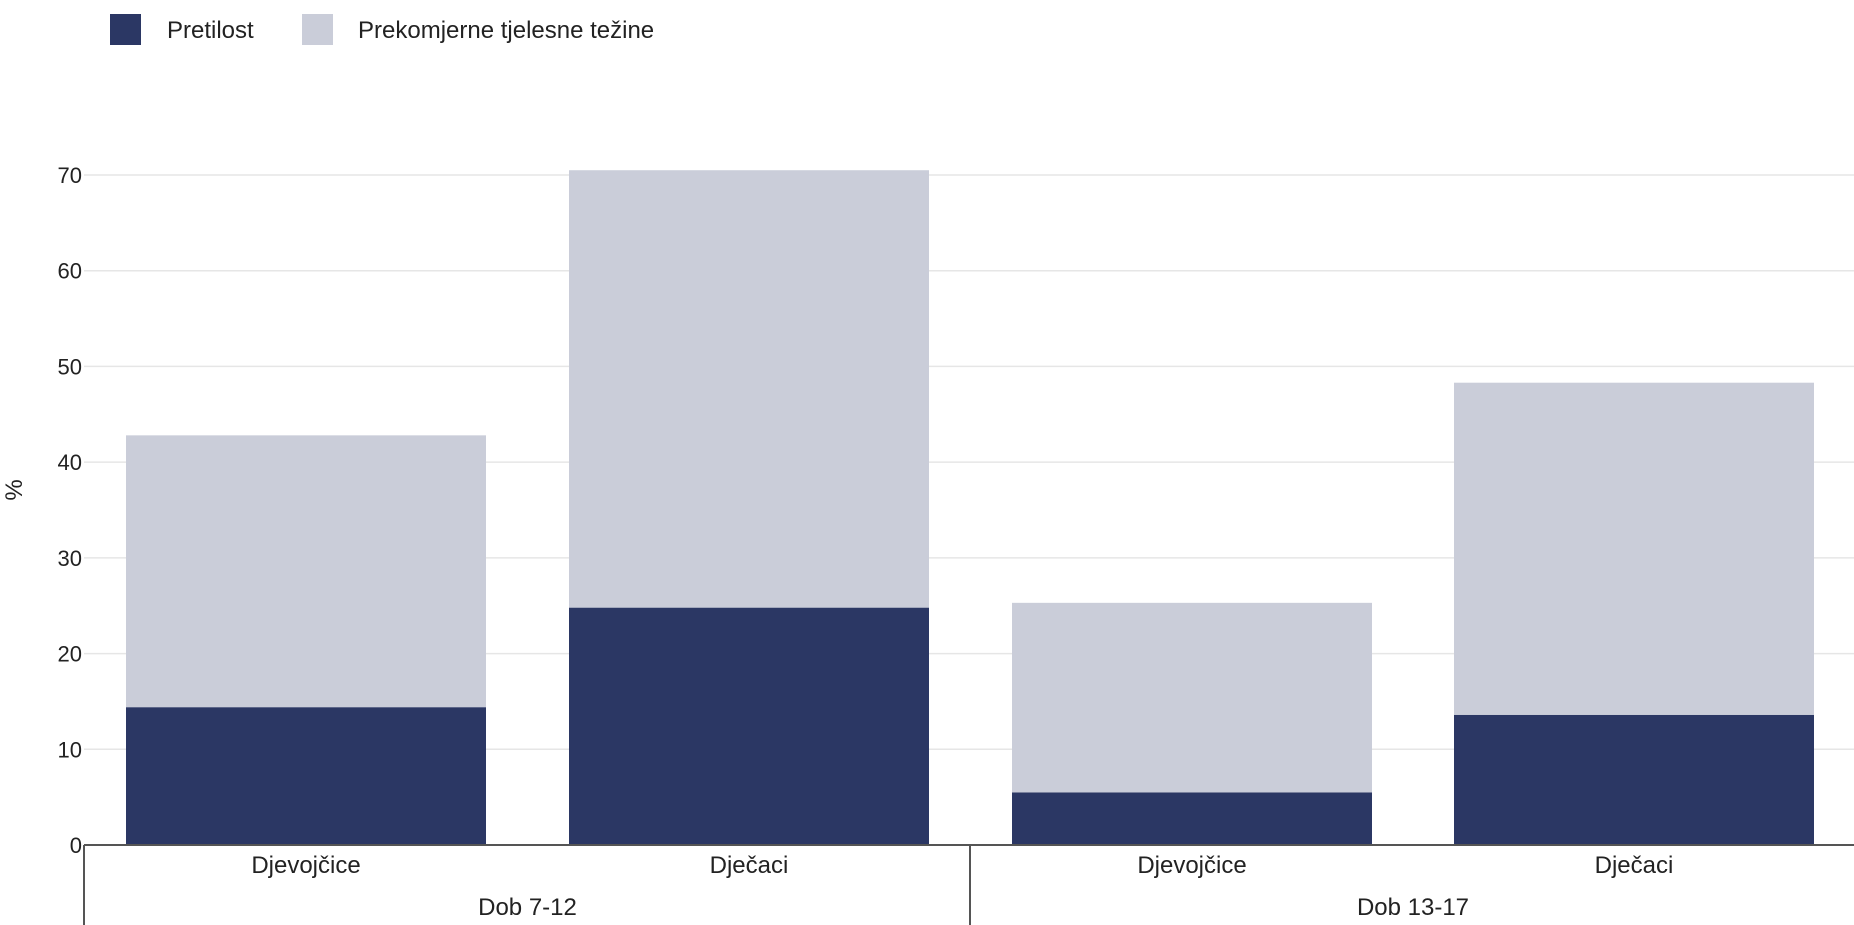 This screenshot has width=1854, height=925. I want to click on y-tick-label: 20, so click(70, 654).